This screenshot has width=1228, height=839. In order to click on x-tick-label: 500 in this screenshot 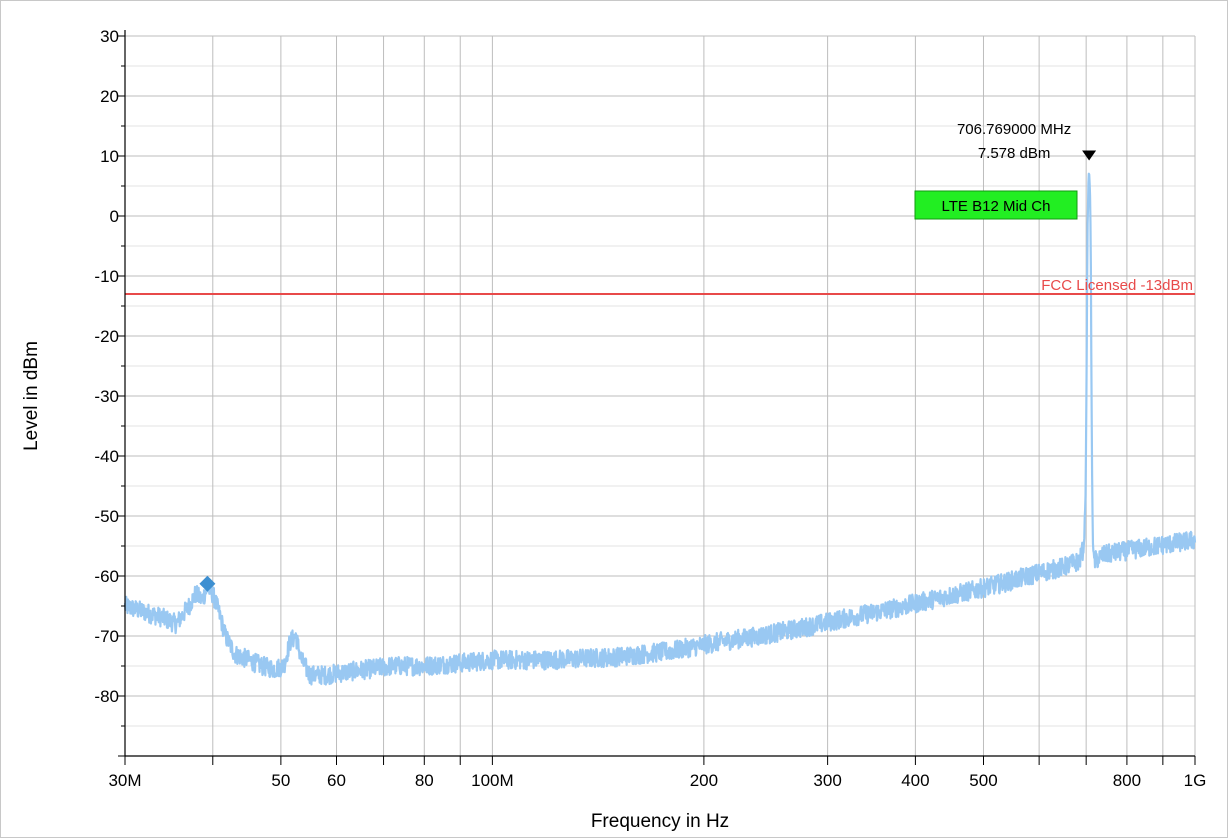, I will do `click(983, 780)`.